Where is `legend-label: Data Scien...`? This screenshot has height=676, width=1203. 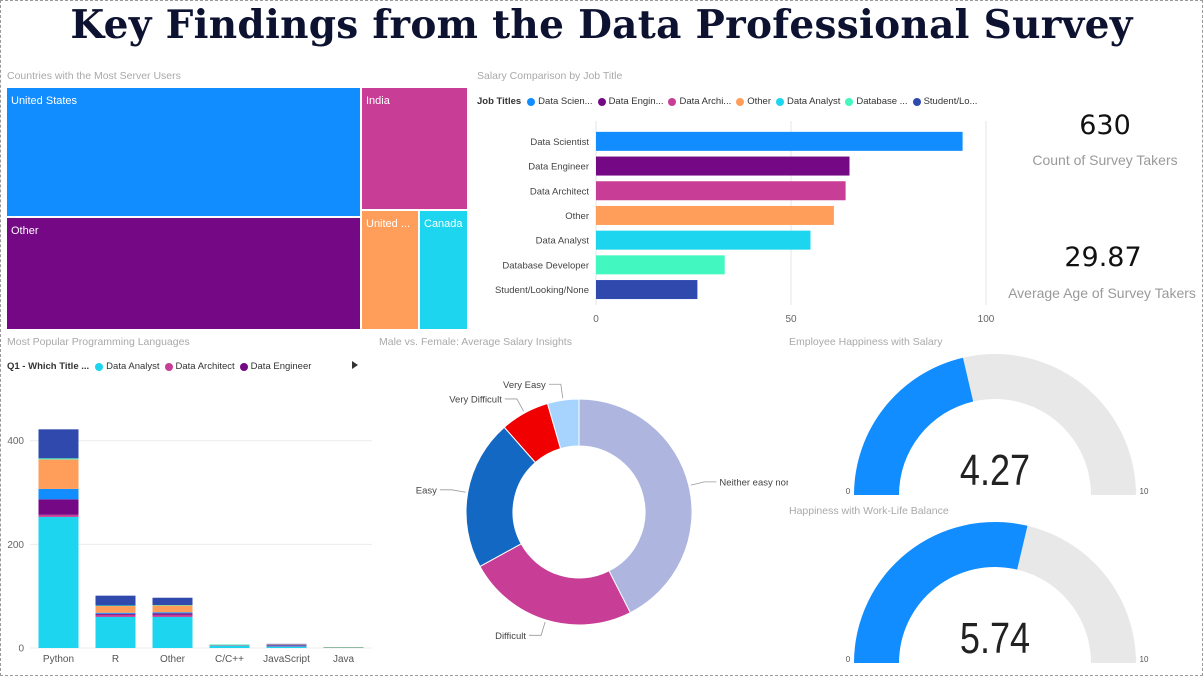
legend-label: Data Scien... is located at coordinates (565, 101).